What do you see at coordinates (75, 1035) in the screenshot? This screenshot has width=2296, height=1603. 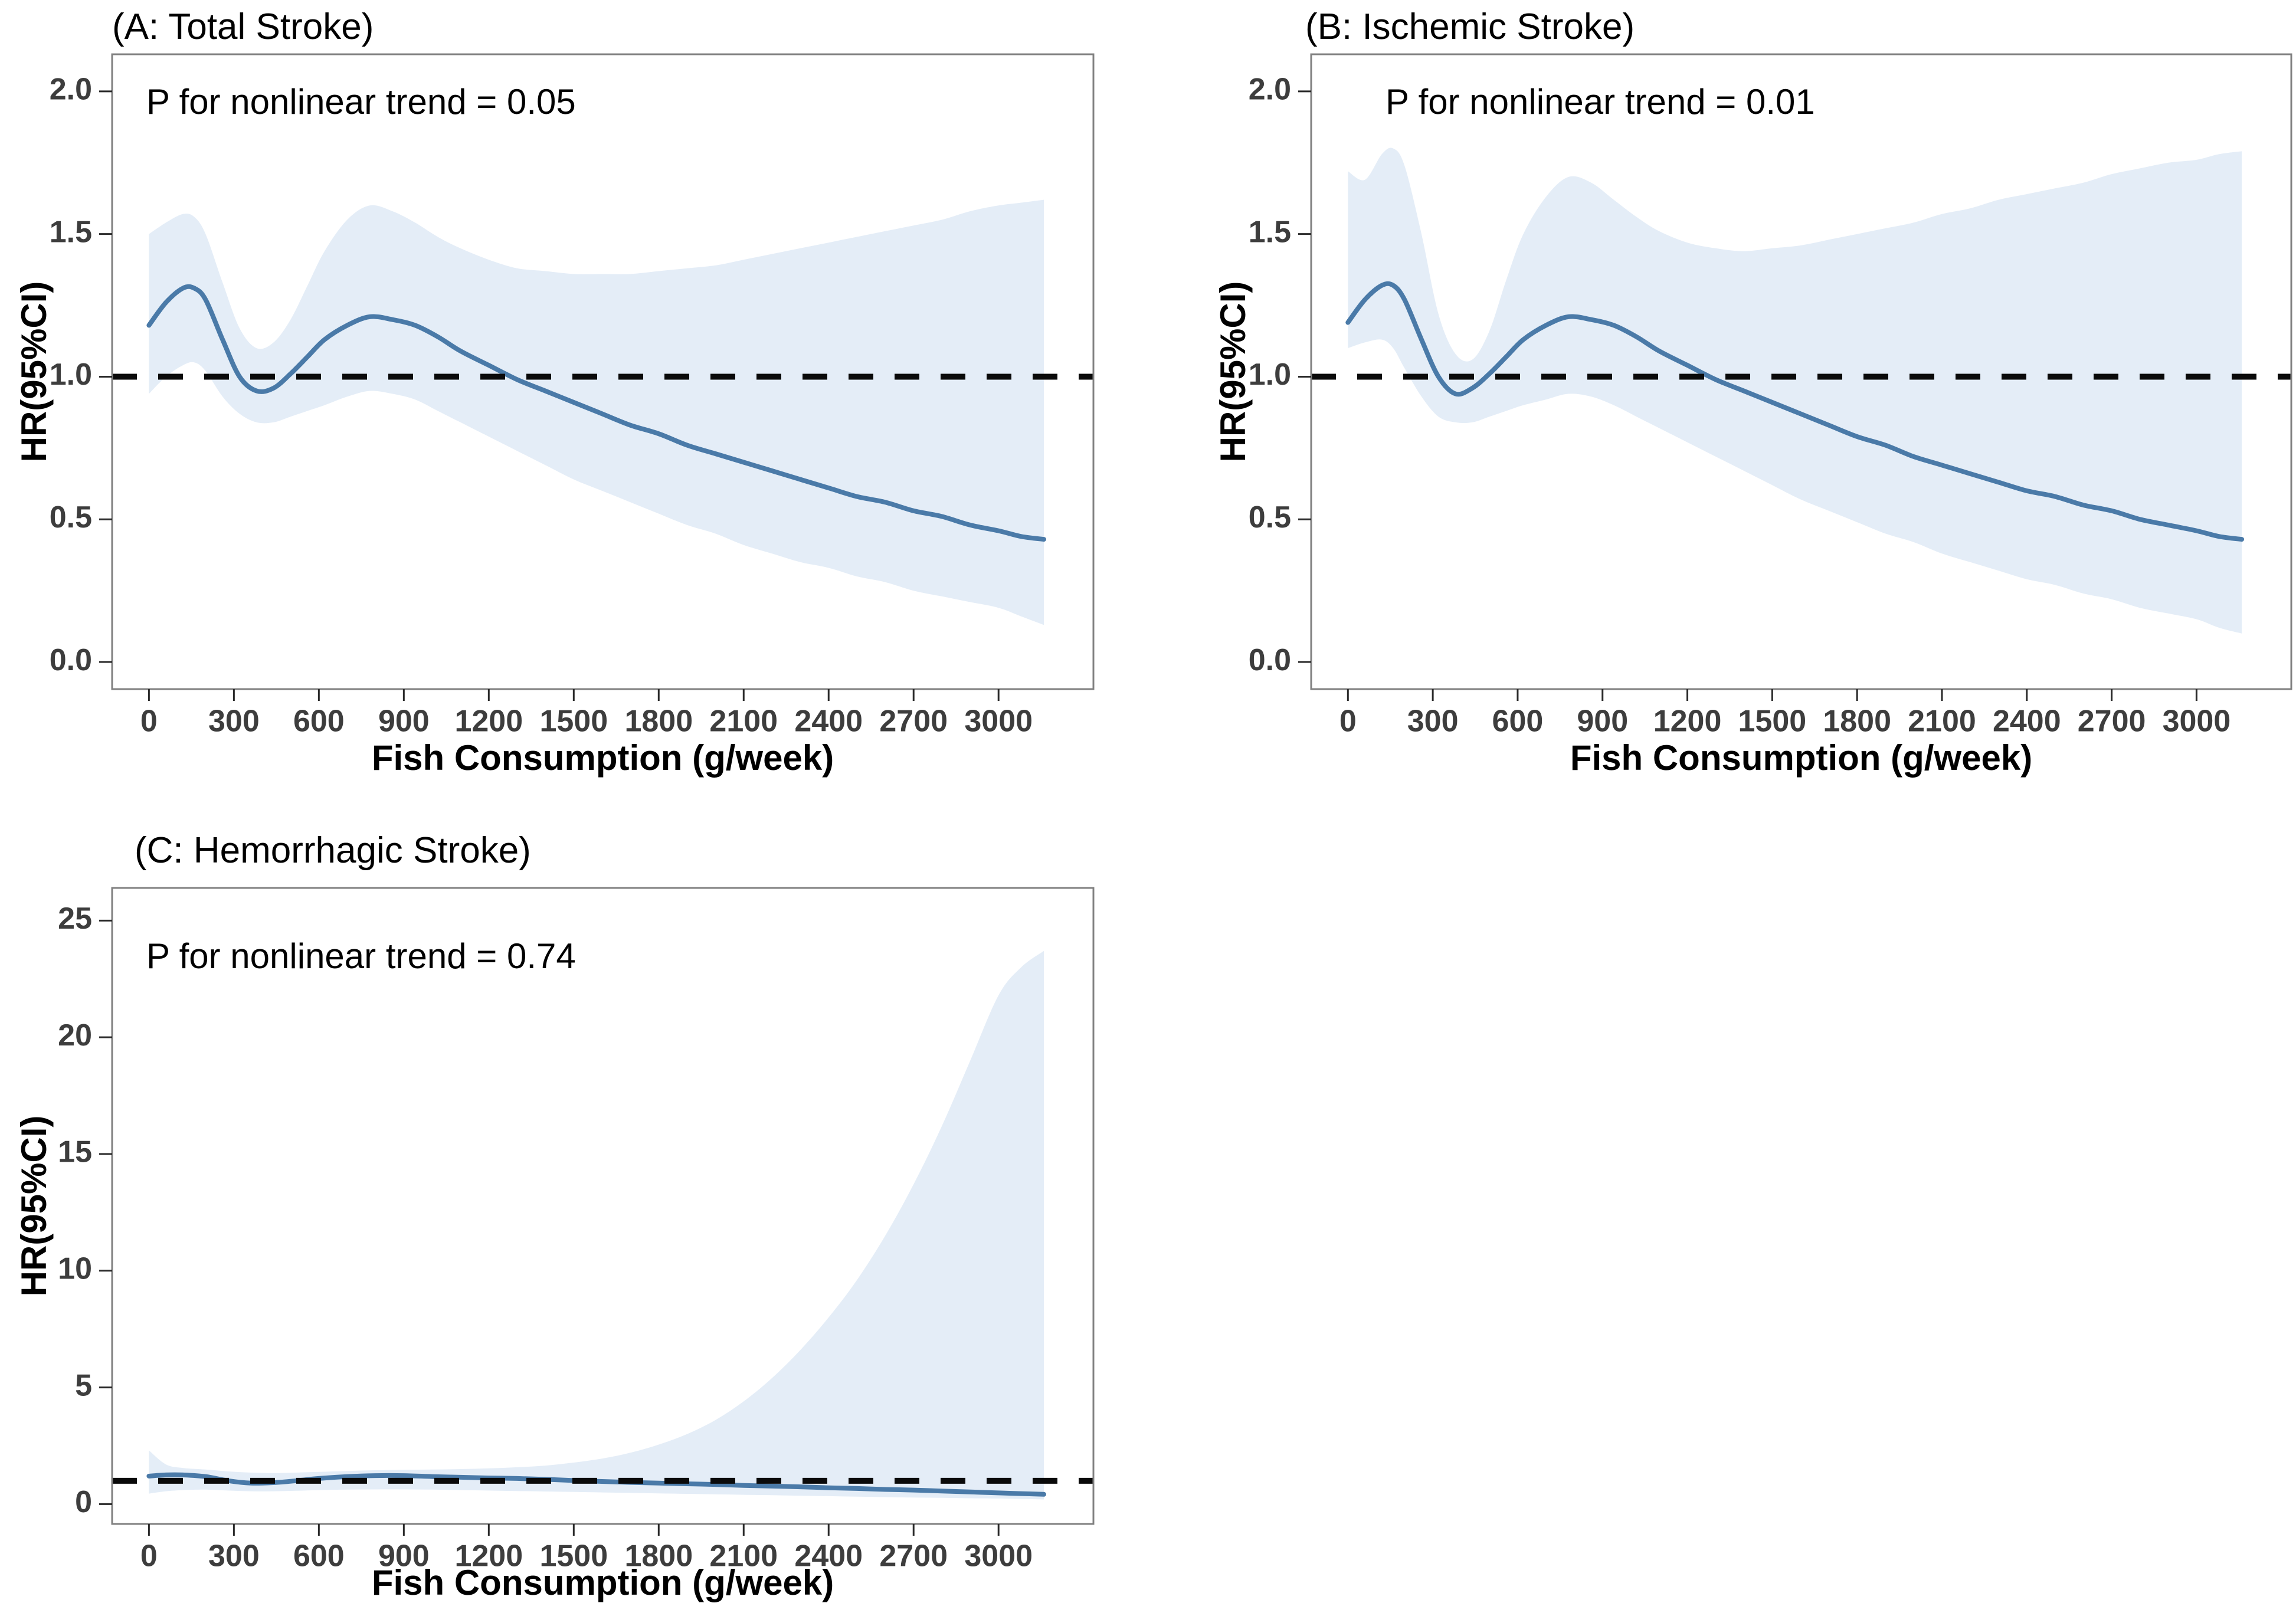 I see `y-tick-label: 20` at bounding box center [75, 1035].